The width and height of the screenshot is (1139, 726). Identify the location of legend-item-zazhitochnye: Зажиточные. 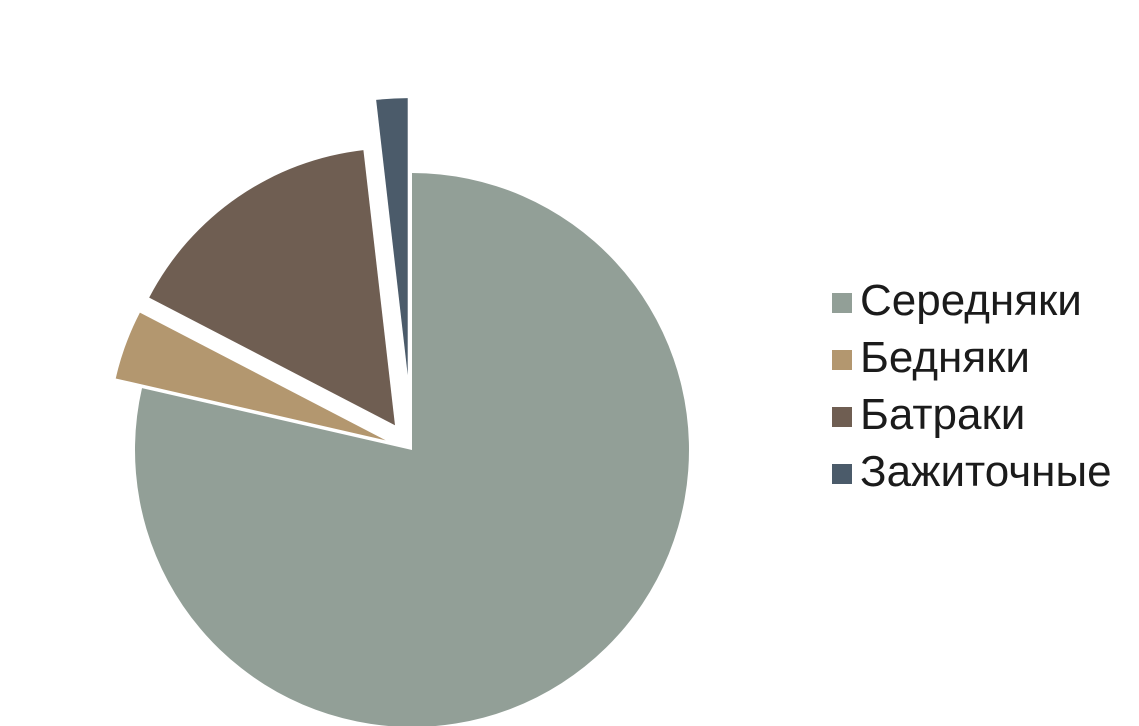
(972, 471).